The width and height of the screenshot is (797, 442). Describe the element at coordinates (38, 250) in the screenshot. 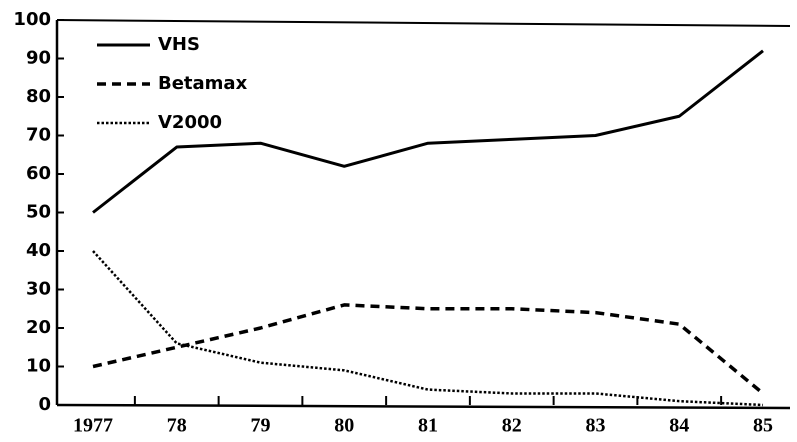

I see `y-tick-label: 40` at that location.